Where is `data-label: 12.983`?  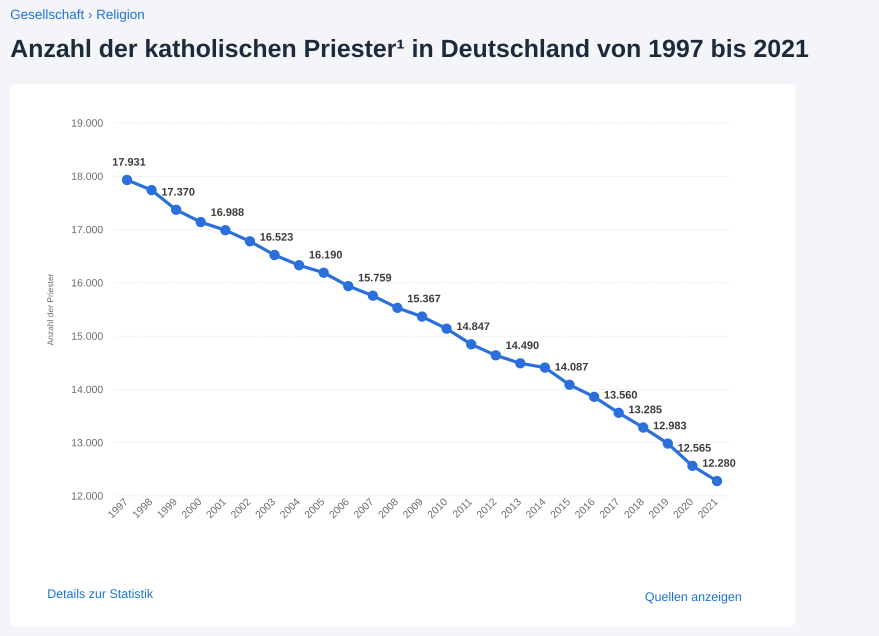
data-label: 12.983 is located at coordinates (670, 426).